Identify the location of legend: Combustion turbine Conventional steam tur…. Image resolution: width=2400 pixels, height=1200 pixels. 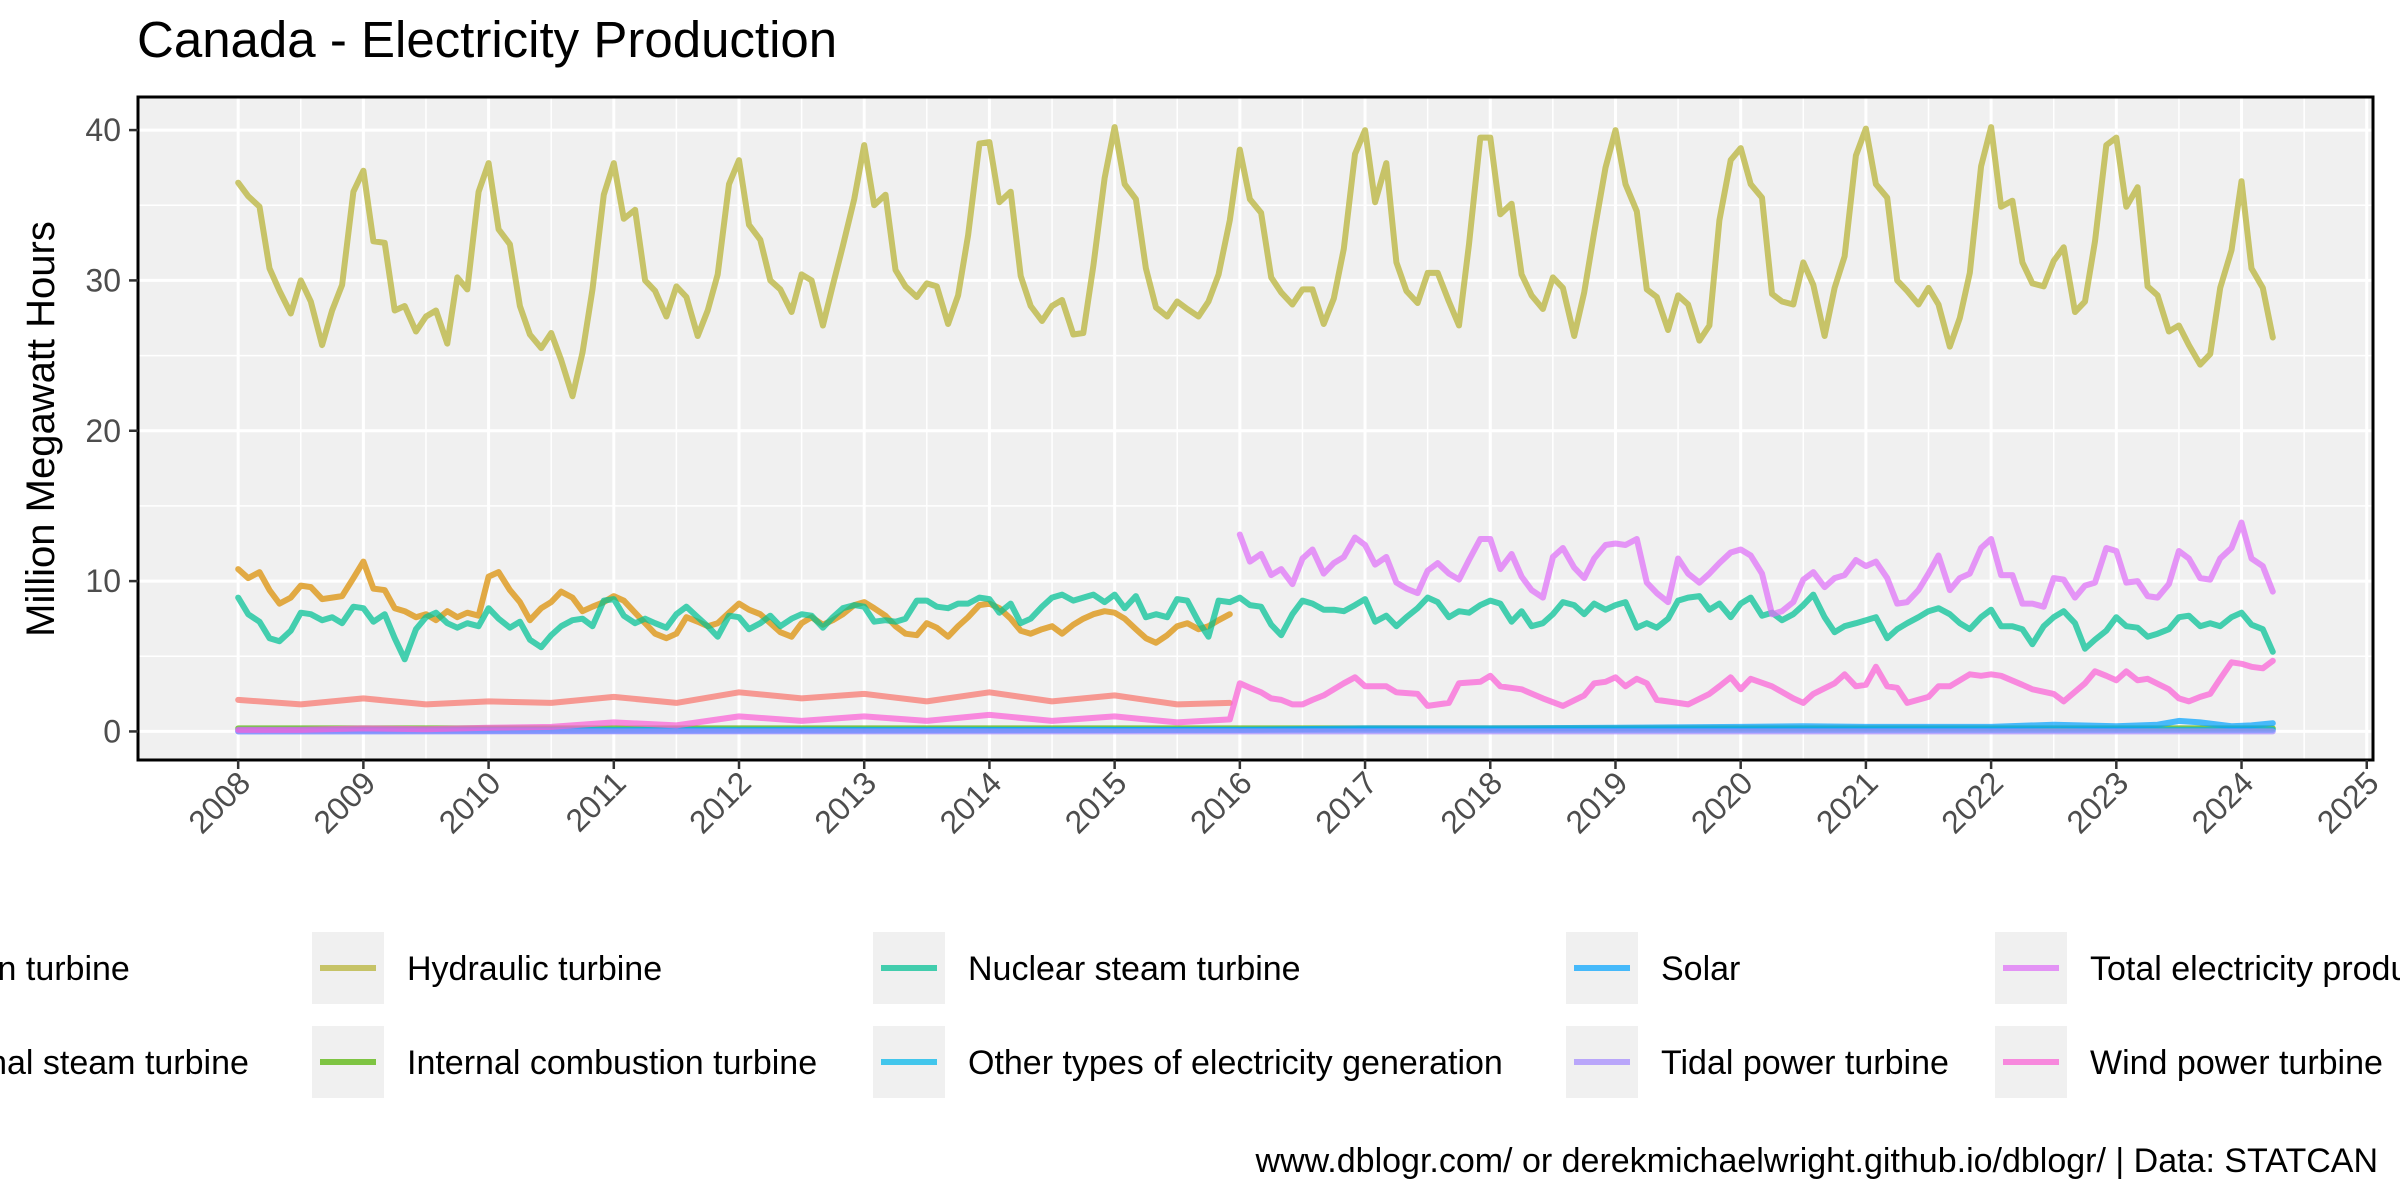
(1200, 1015).